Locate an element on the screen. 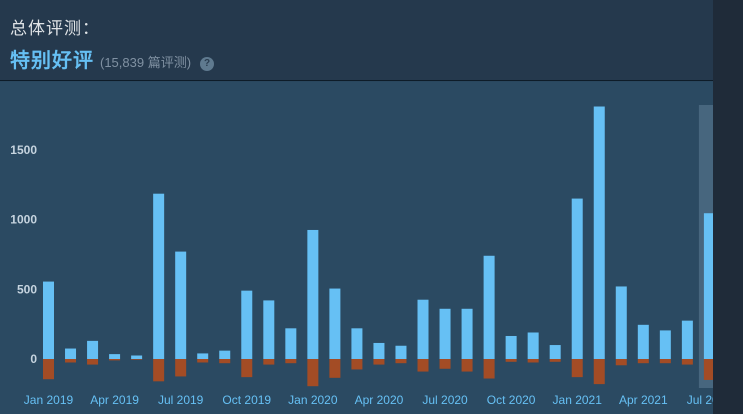  side-panel is located at coordinates (728, 207).